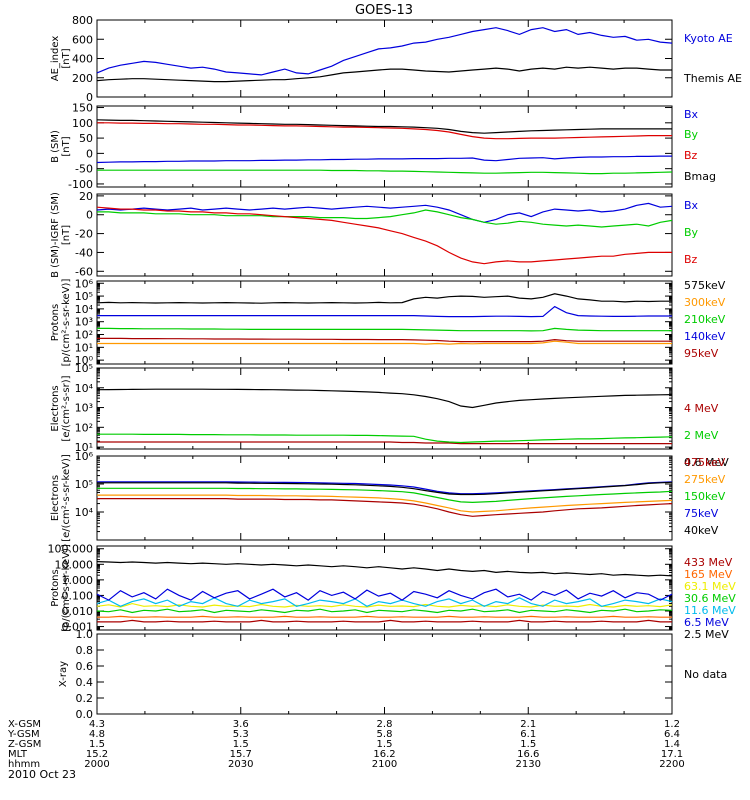 Image resolution: width=750 pixels, height=800 pixels. I want to click on ylabel: X-ray, so click(63, 674).